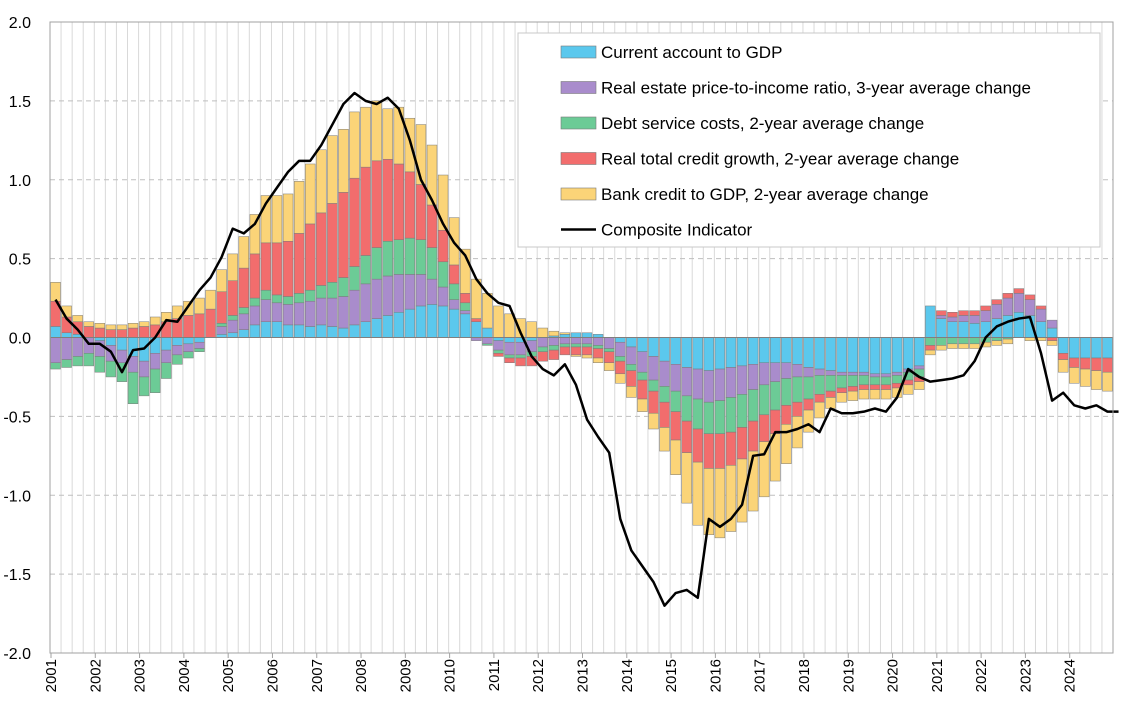 Image resolution: width=1122 pixels, height=719 pixels. What do you see at coordinates (20, 102) in the screenshot?
I see `y-tick-label: 1.5` at bounding box center [20, 102].